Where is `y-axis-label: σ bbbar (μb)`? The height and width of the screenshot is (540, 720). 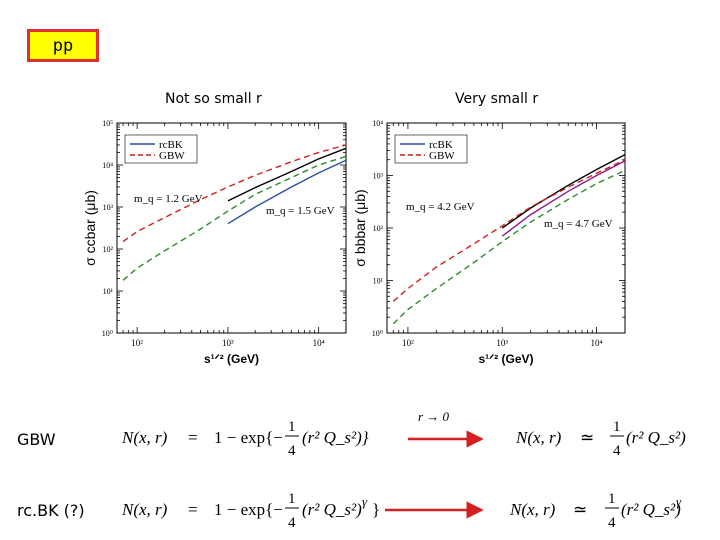 y-axis-label: σ bbbar (μb) is located at coordinates (360, 227).